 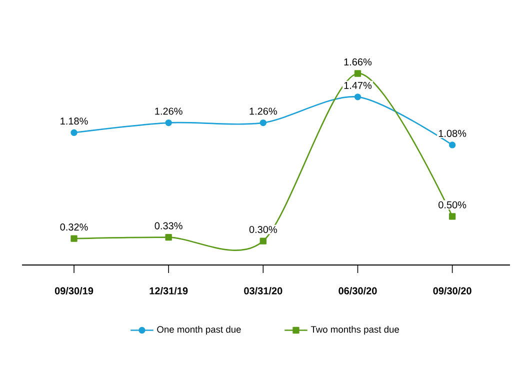 I want to click on data-label: 0.30%, so click(x=263, y=230).